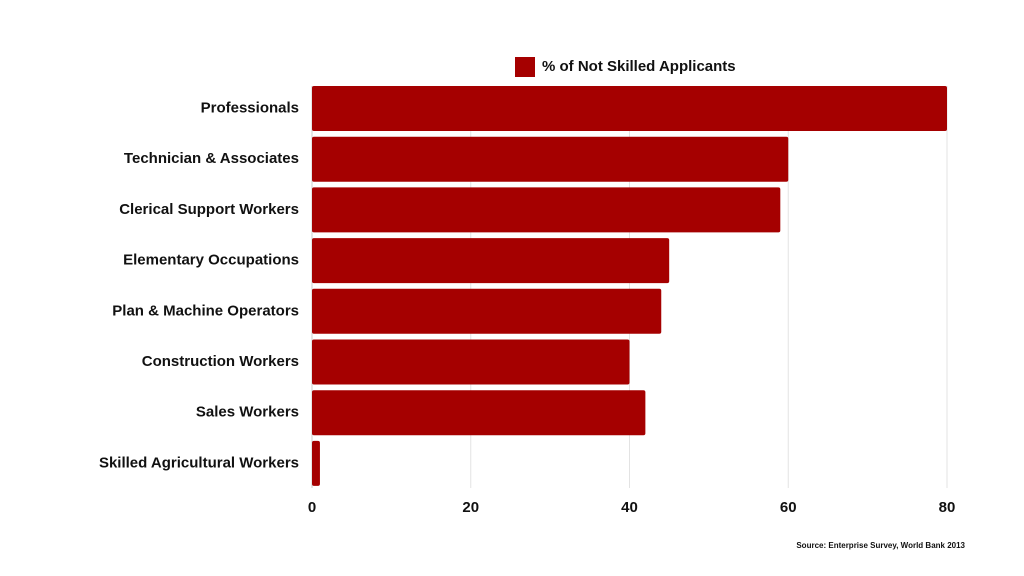 Image resolution: width=1024 pixels, height=576 pixels. Describe the element at coordinates (312, 507) in the screenshot. I see `x-tick-label: 0` at that location.